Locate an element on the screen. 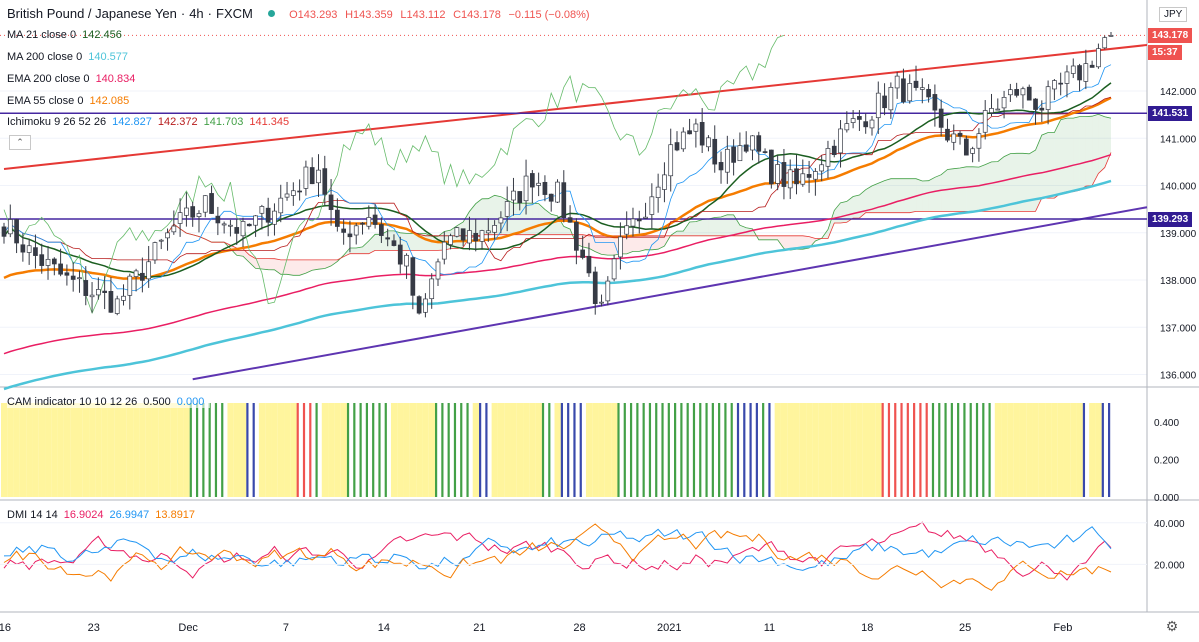 This screenshot has height=642, width=1199. legend-ema55: EMA 55 close 0 142.085 is located at coordinates (68, 101).